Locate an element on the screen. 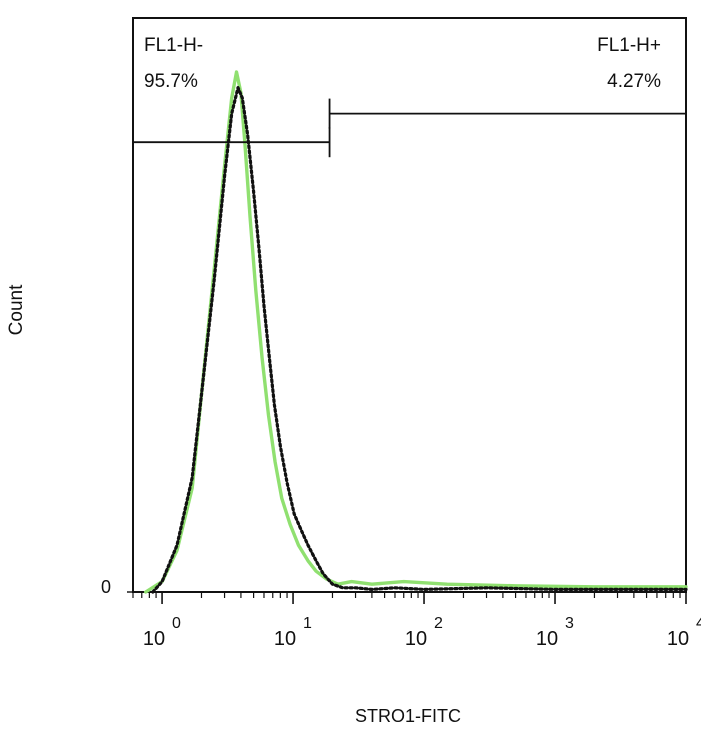 This screenshot has width=701, height=738. x-tick-exponent: 1 is located at coordinates (307, 623).